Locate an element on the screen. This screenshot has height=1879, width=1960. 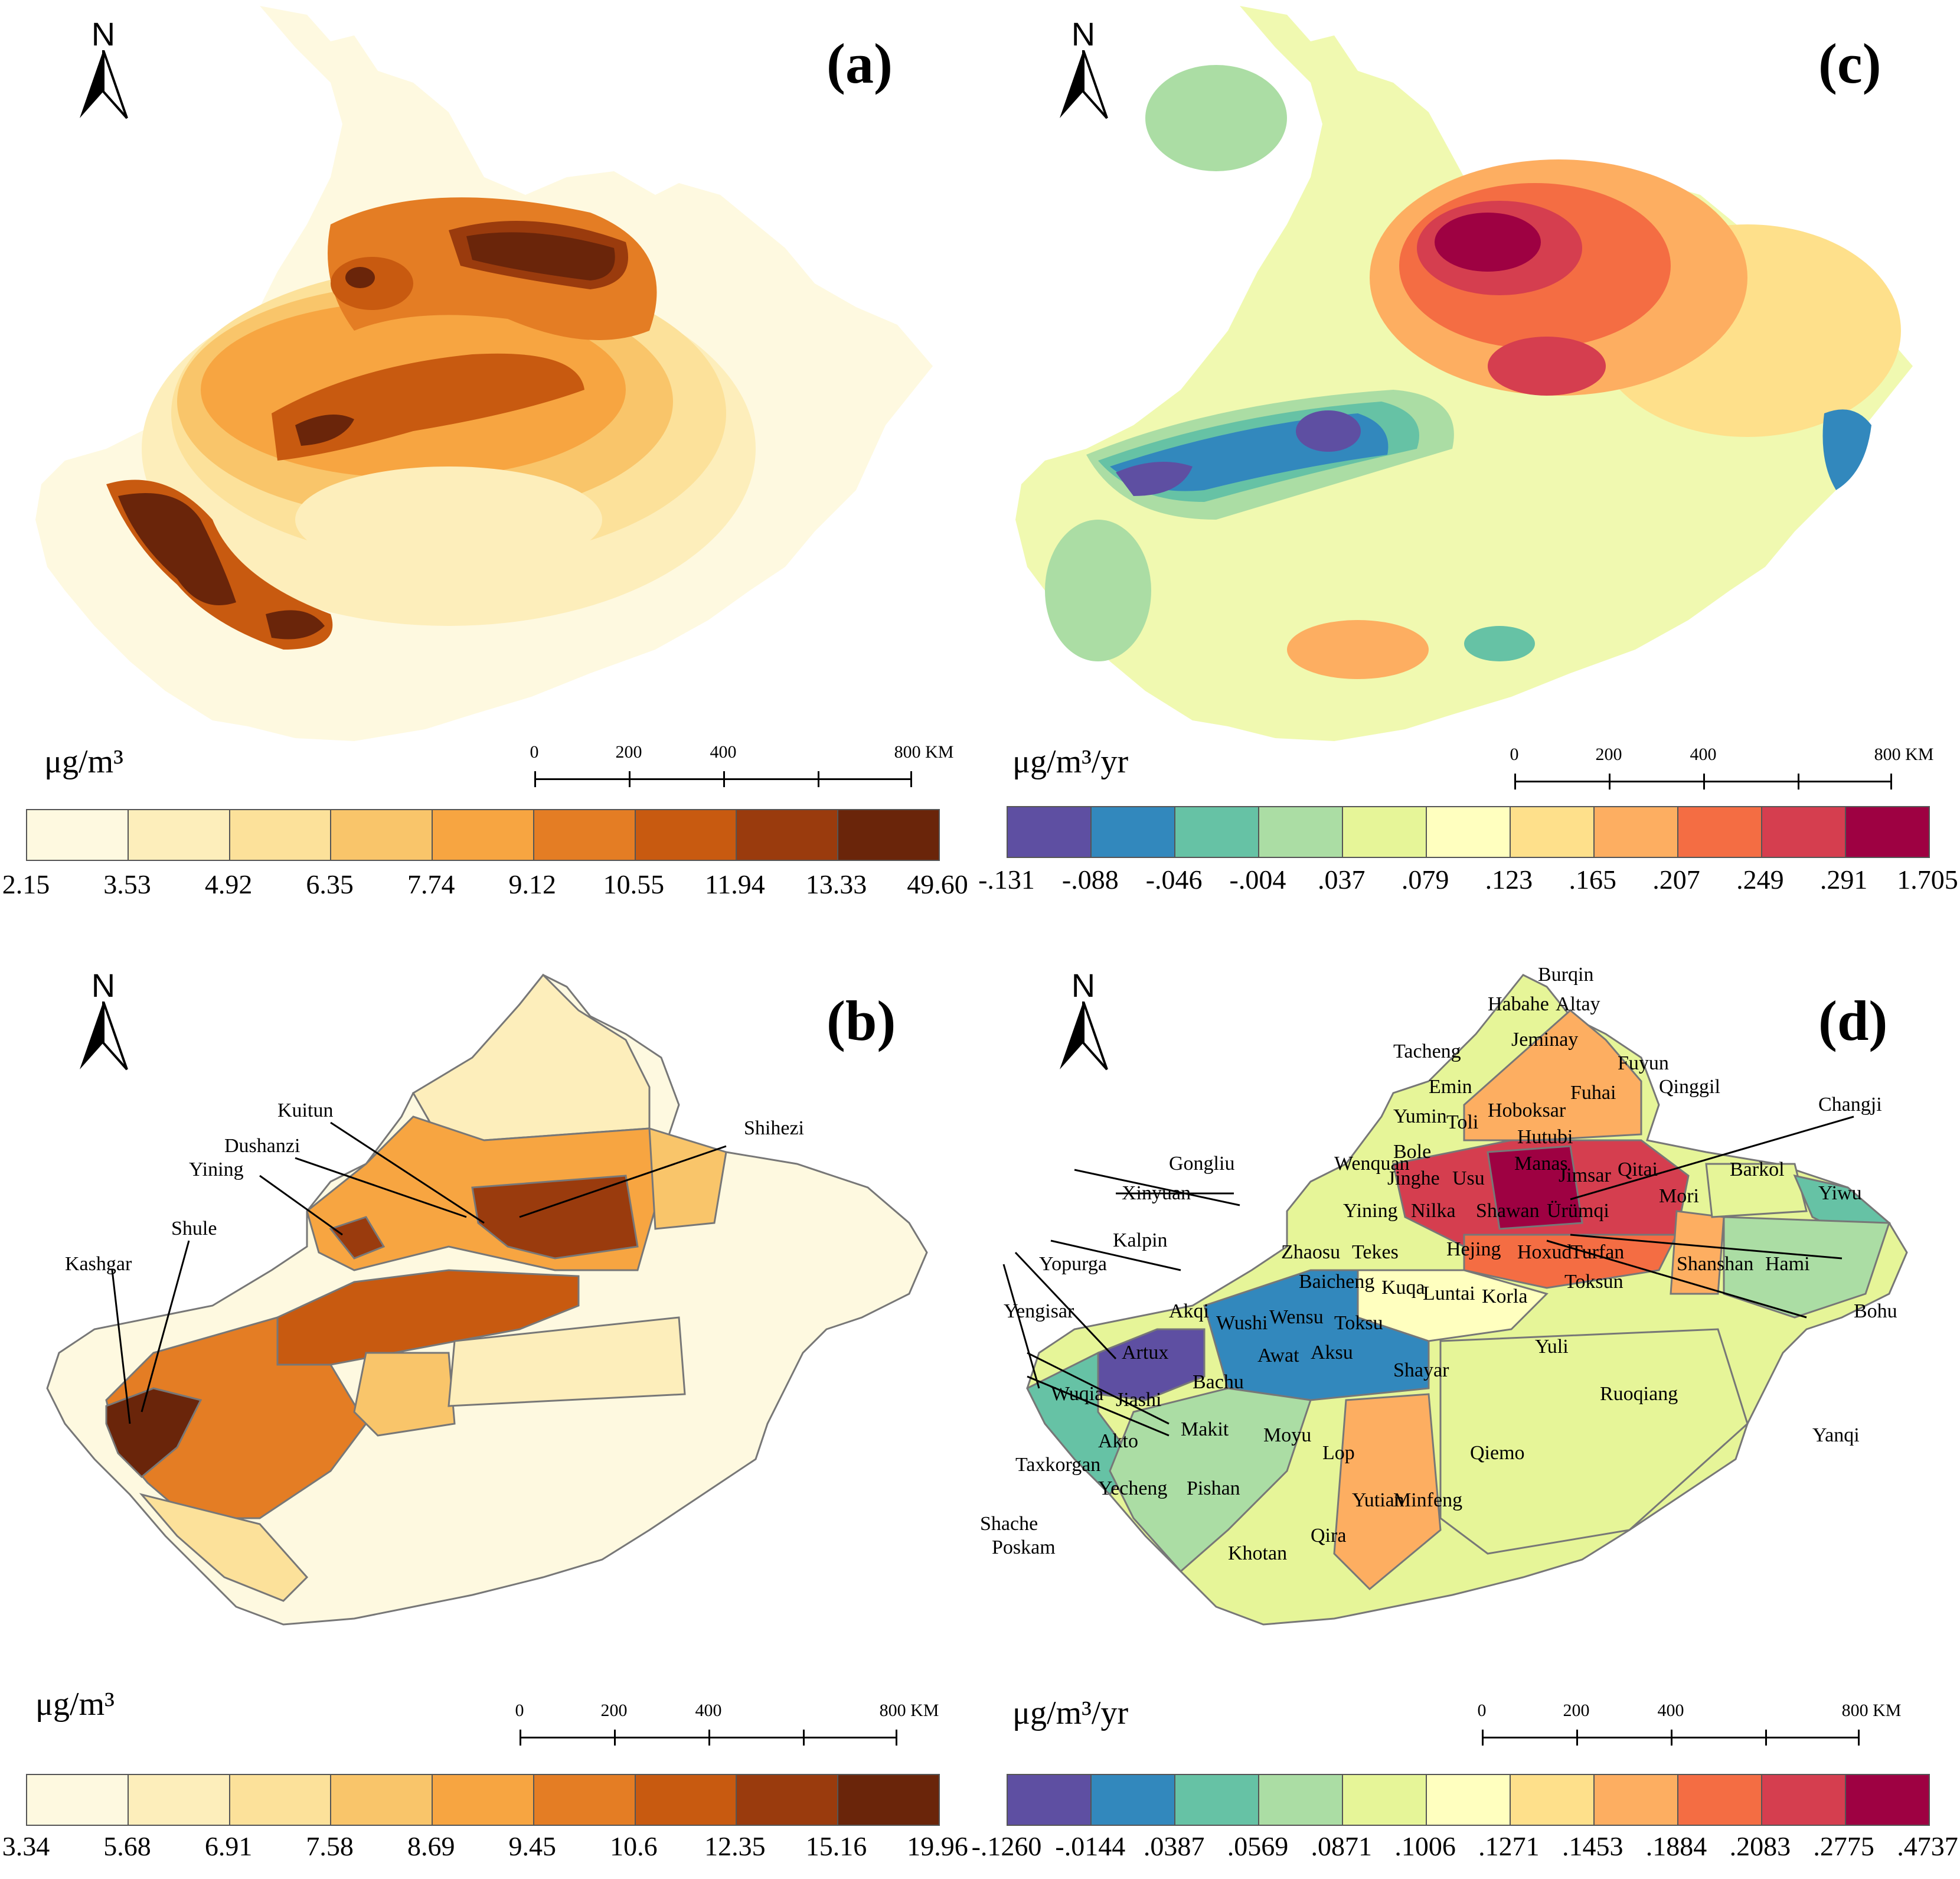
place-barkol: Barkol is located at coordinates (1758, 1169).